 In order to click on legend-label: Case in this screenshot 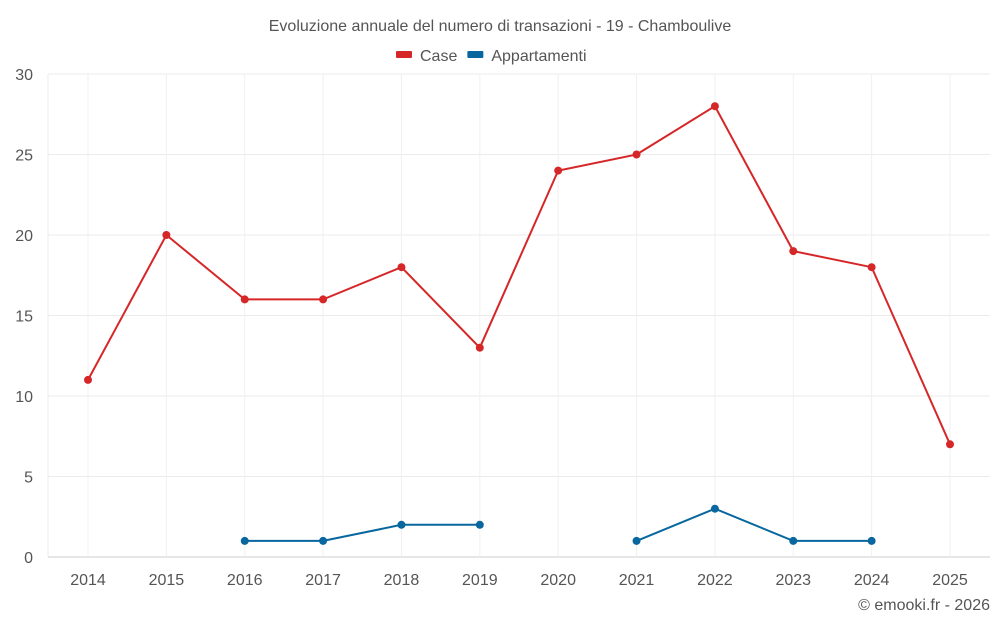, I will do `click(438, 56)`.